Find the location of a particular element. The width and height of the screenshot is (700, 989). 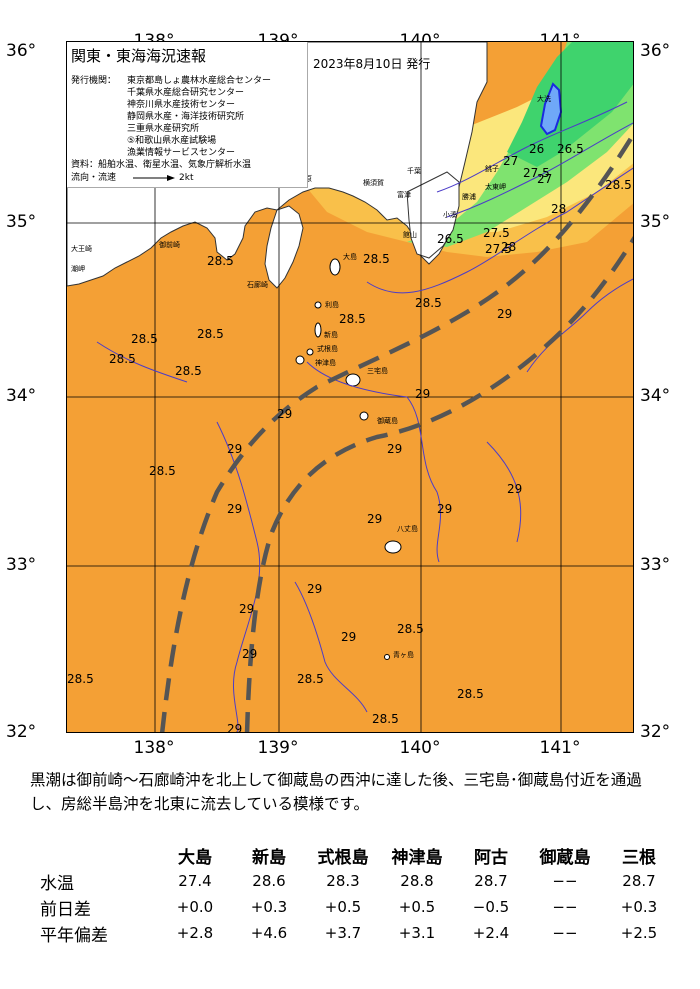

table-cell: +0.5 is located at coordinates (343, 907).